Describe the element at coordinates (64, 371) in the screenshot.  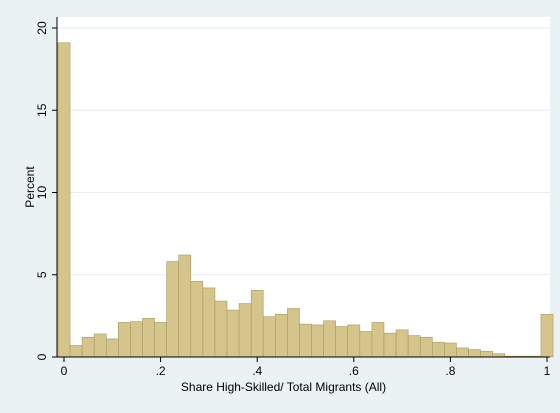
I see `x-tick-label: 0` at that location.